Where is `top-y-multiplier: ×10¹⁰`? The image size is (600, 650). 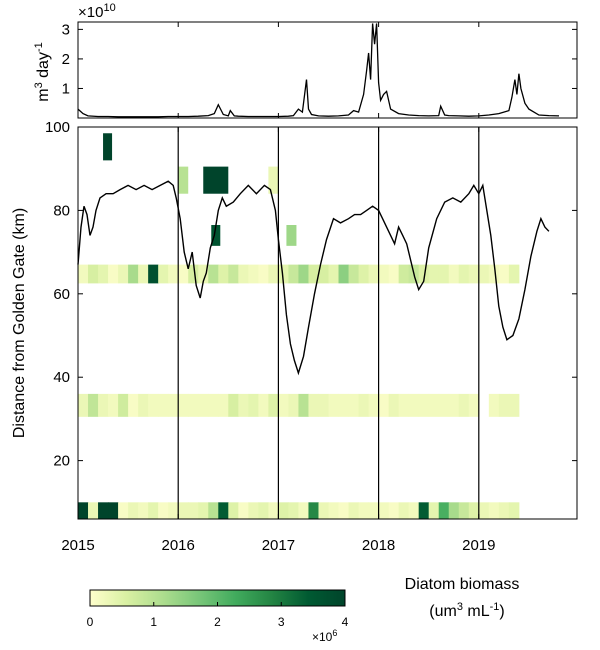
top-y-multiplier: ×10¹⁰ is located at coordinates (97, 11).